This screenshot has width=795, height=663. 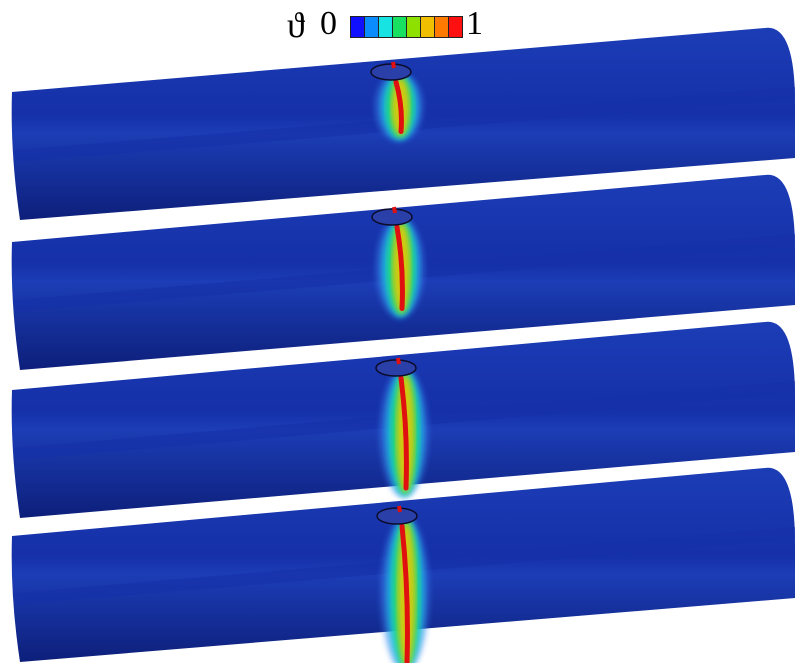 I want to click on color-legend: ϑ 0 1, so click(x=397, y=24).